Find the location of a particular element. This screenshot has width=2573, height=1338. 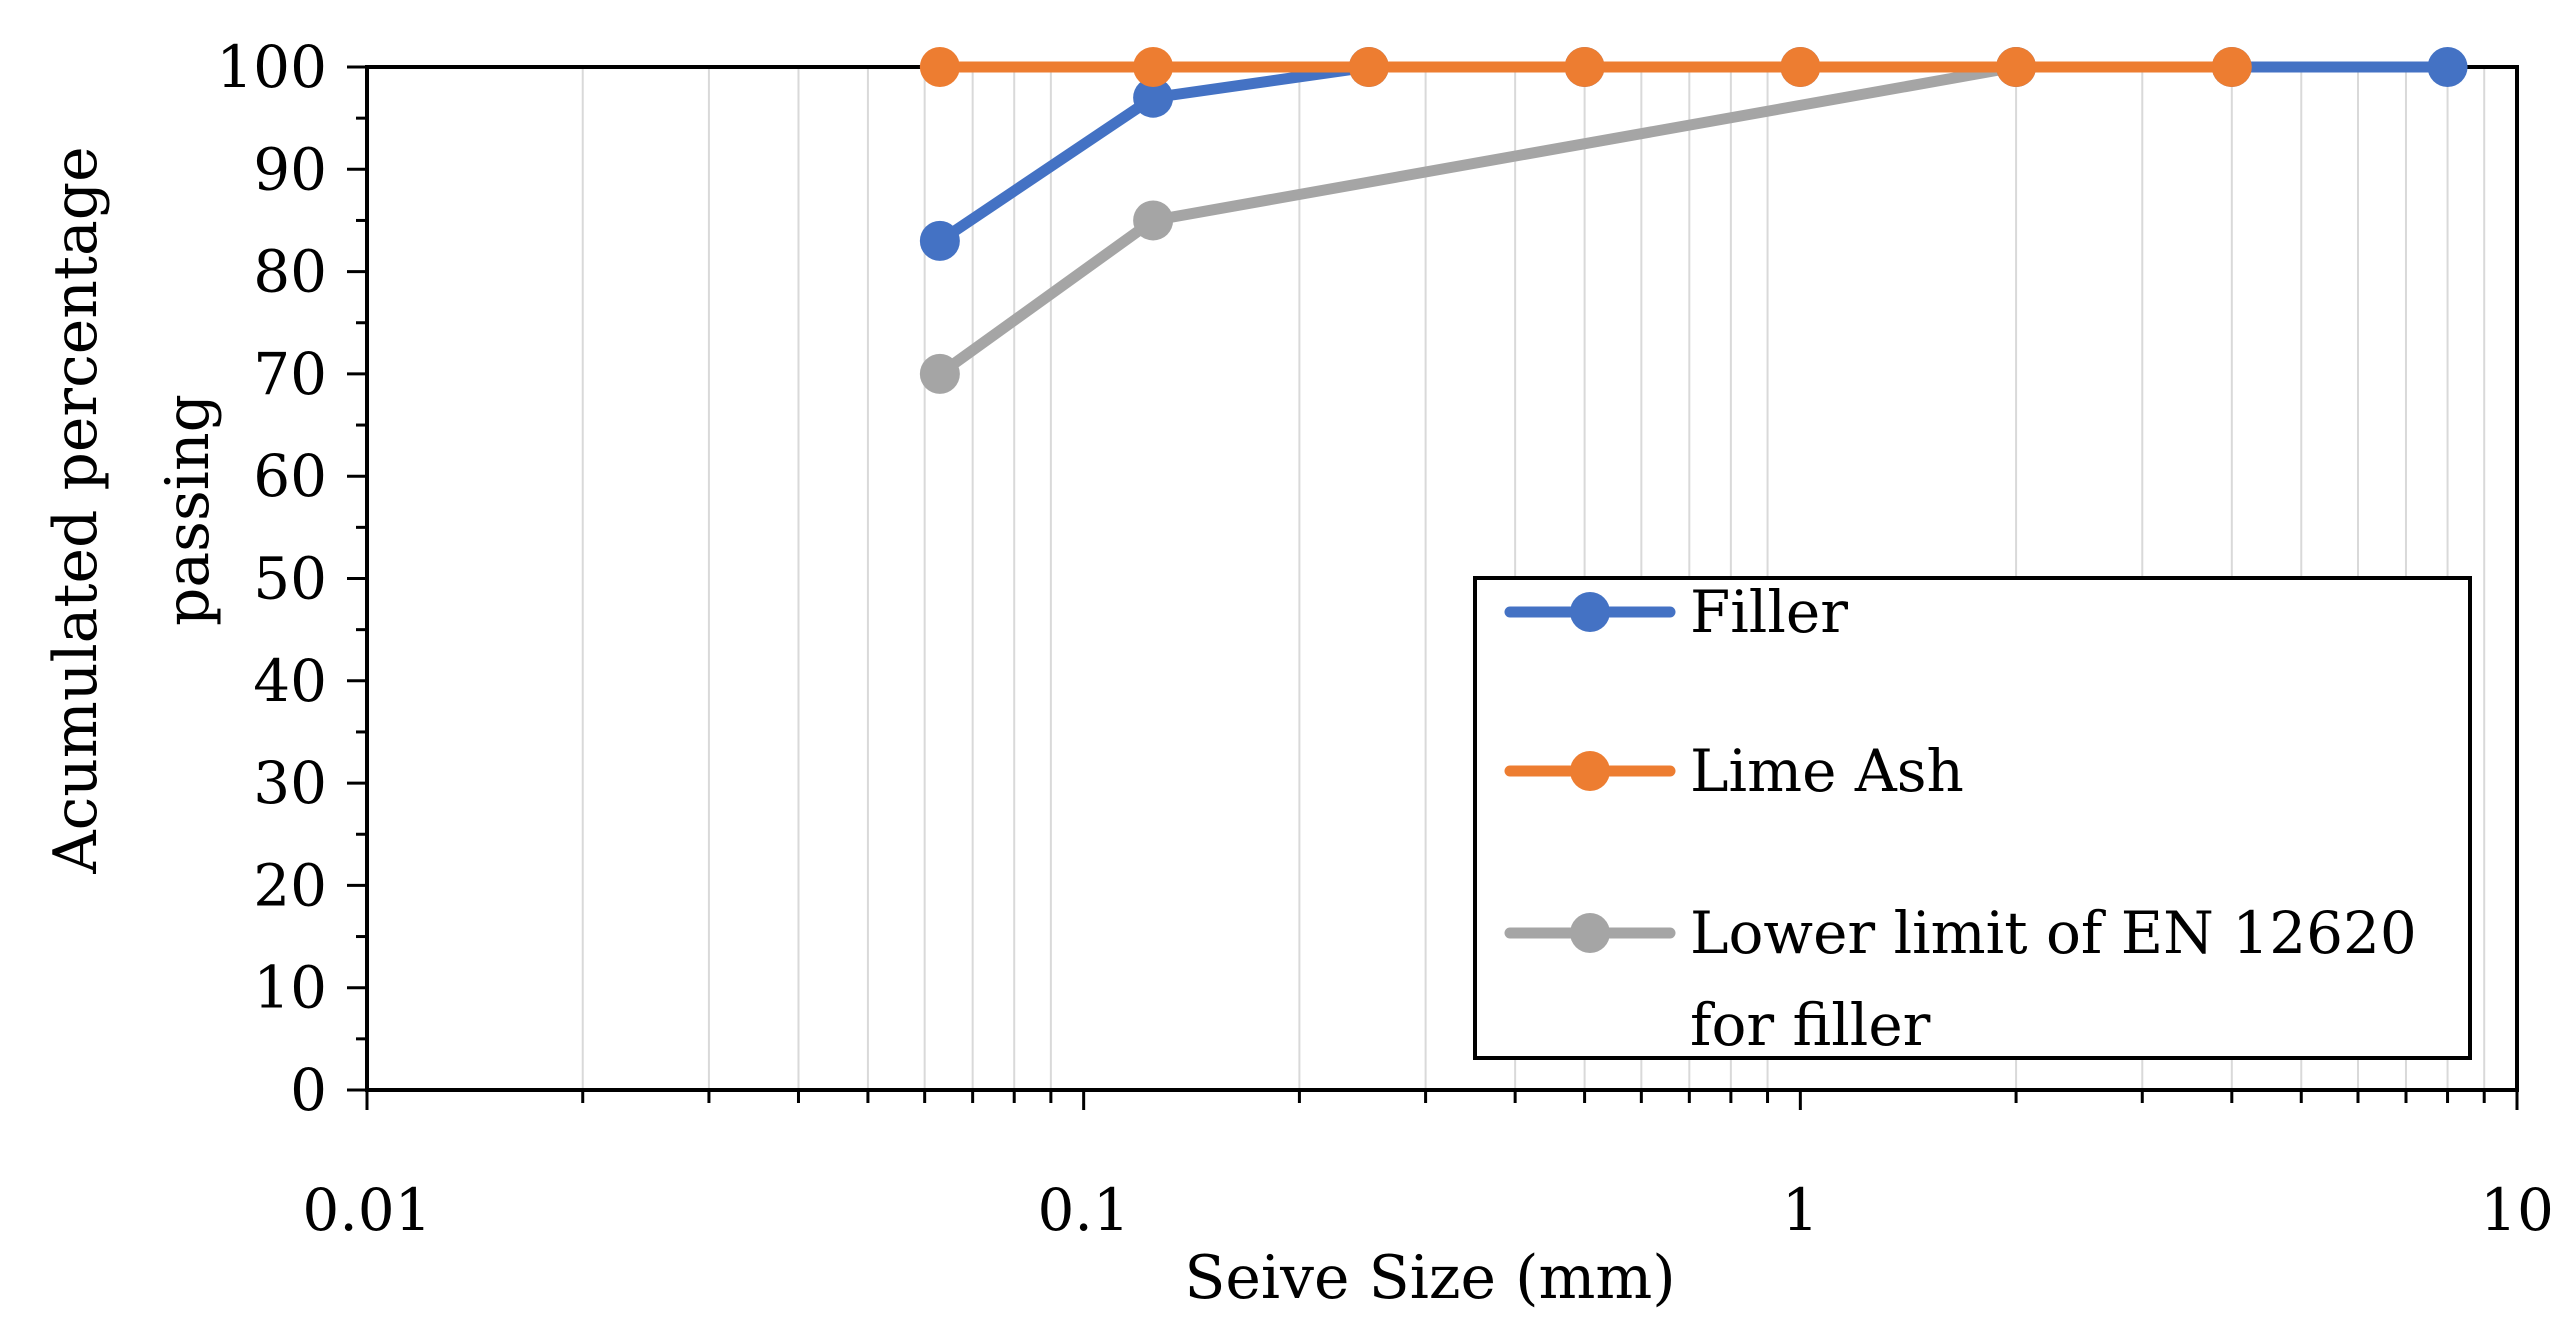

y-tick-label: 90 is located at coordinates (290, 169).